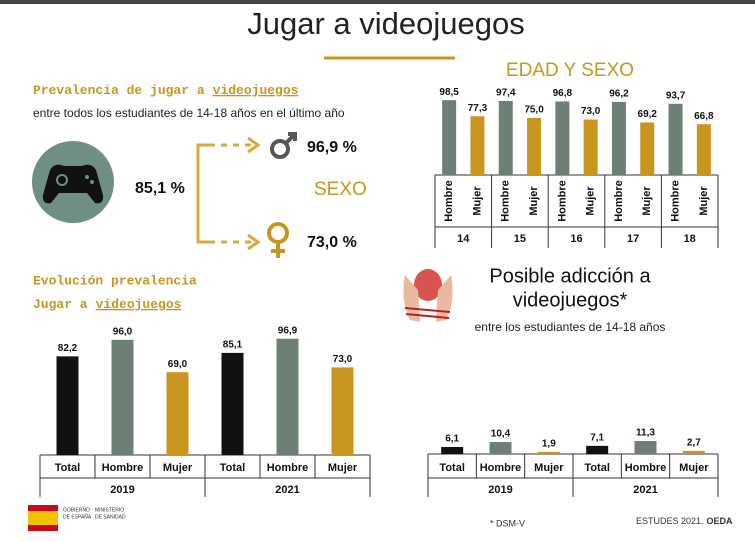  Describe the element at coordinates (520, 239) in the screenshot. I see `category-label: 15` at that location.